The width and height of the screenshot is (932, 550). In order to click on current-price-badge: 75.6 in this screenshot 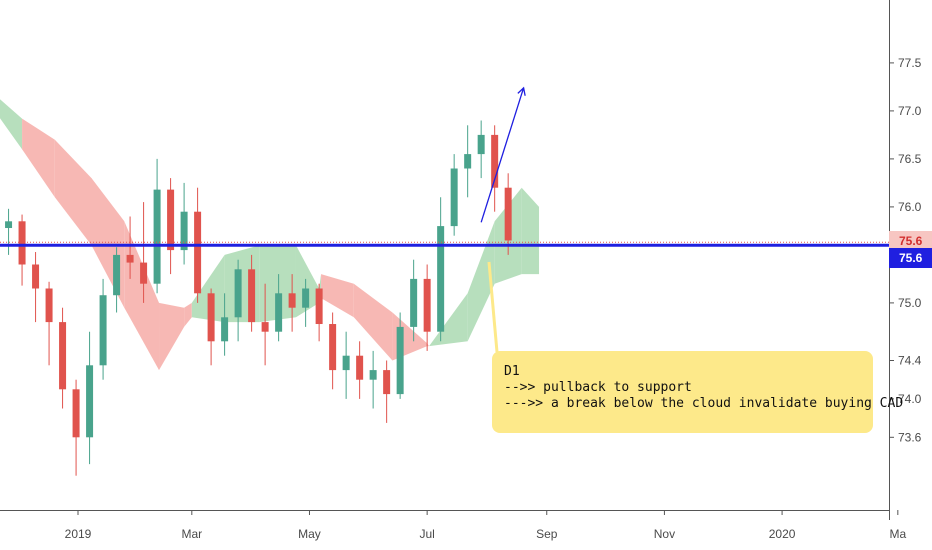, I will do `click(910, 241)`.